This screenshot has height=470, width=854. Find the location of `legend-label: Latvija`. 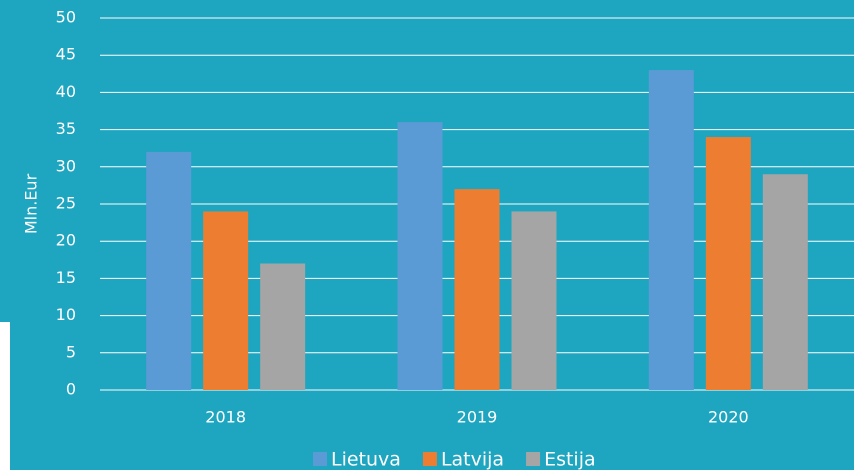

legend-label: Latvija is located at coordinates (472, 459).